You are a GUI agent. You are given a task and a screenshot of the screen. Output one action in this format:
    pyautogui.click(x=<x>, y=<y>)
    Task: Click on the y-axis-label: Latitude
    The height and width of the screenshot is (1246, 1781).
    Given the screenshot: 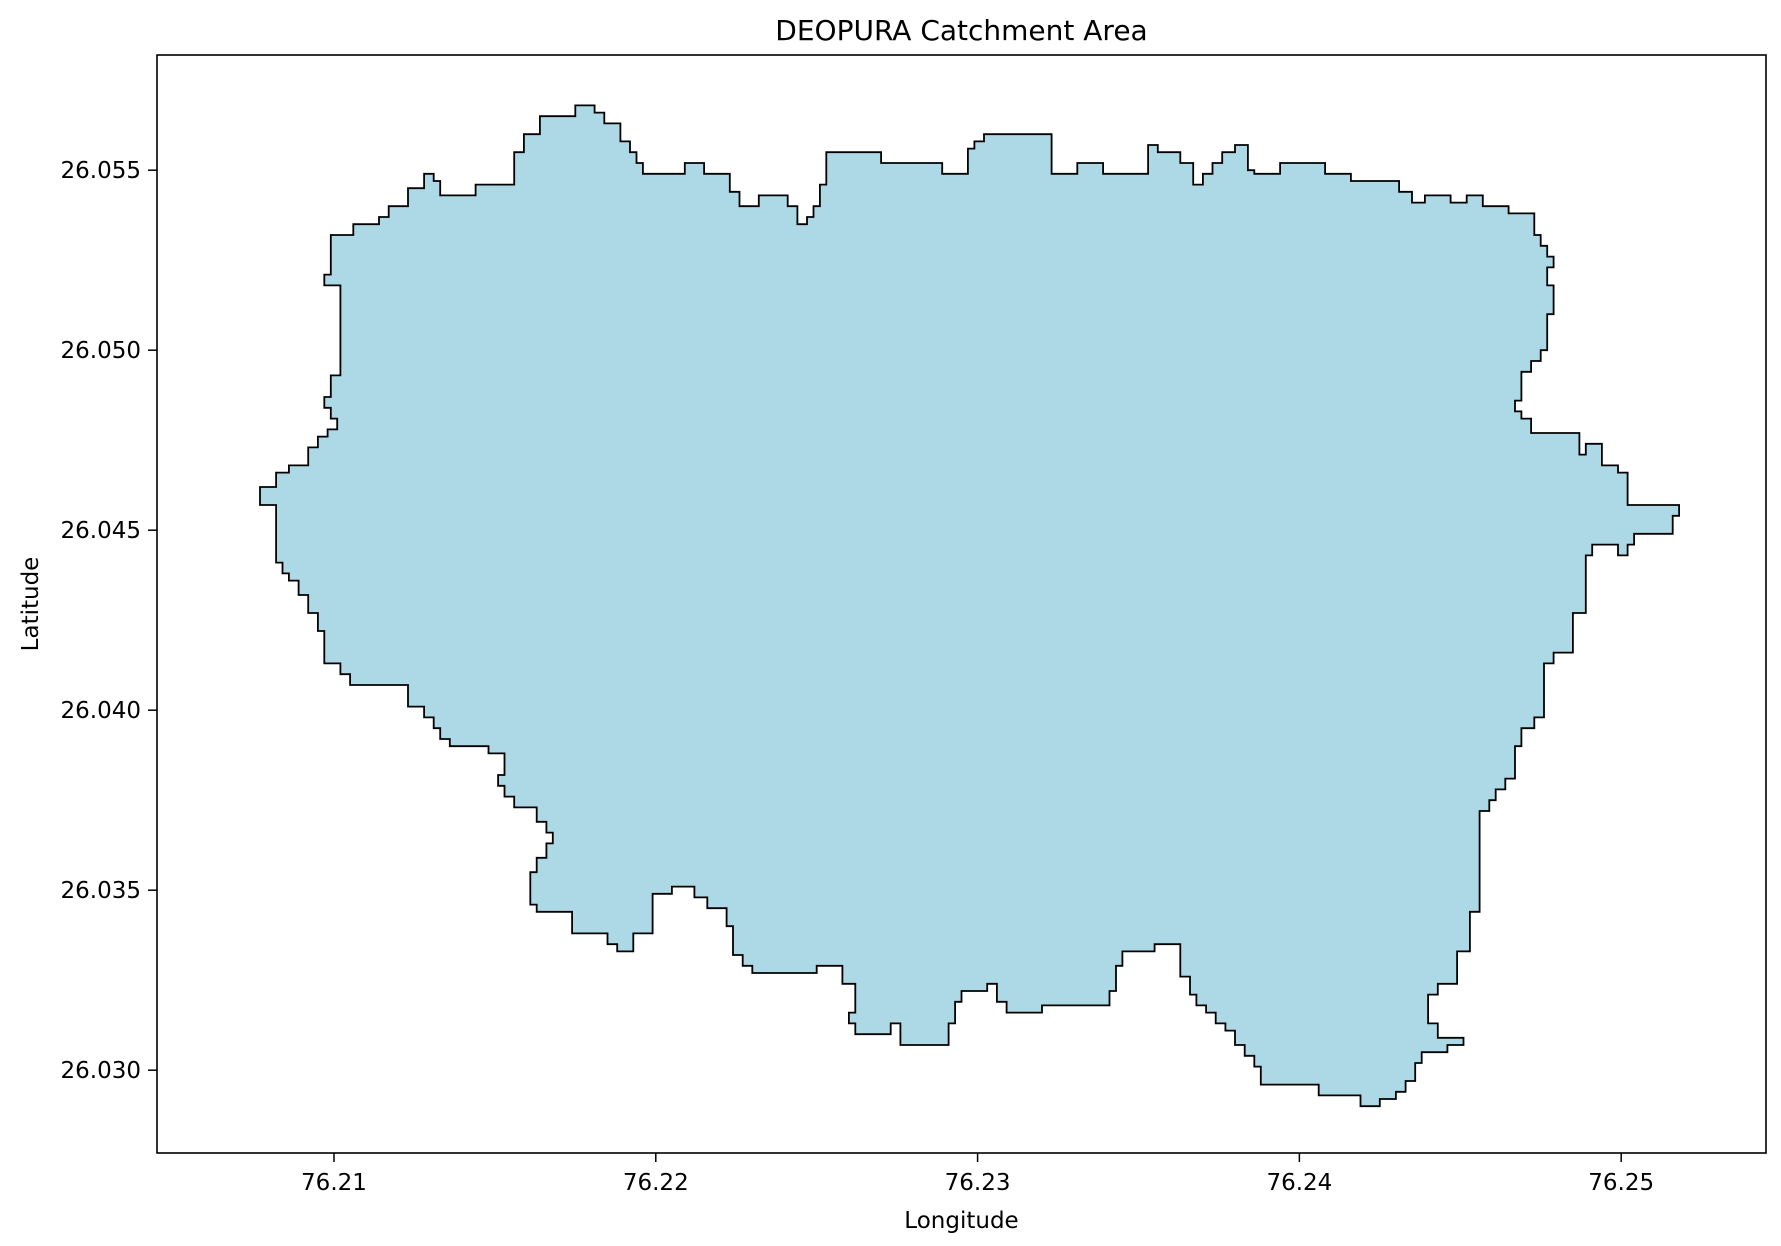 What is the action you would take?
    pyautogui.click(x=31, y=604)
    